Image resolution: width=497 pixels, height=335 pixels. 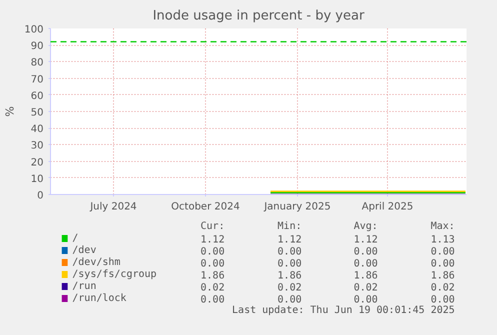 I want to click on y-tick-label: 70, so click(x=37, y=80).